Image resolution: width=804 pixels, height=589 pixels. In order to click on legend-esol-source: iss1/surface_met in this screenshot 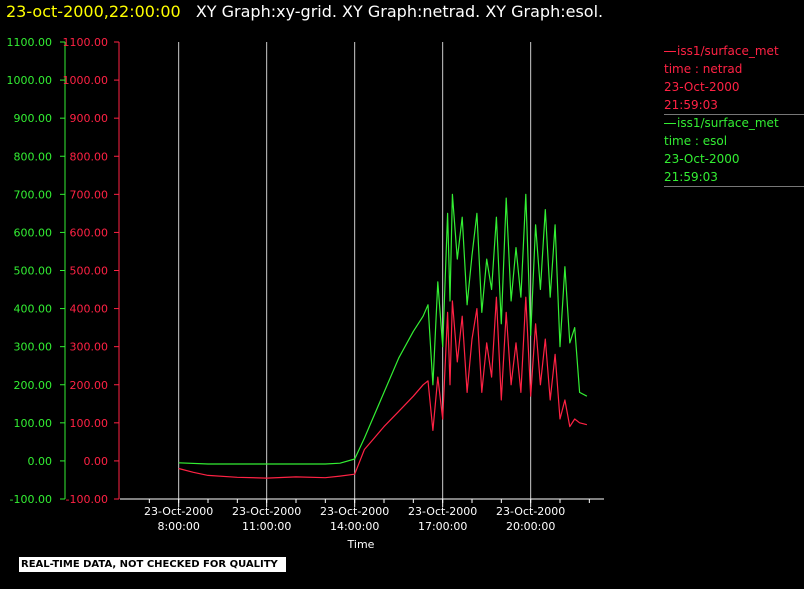, I will do `click(734, 123)`.